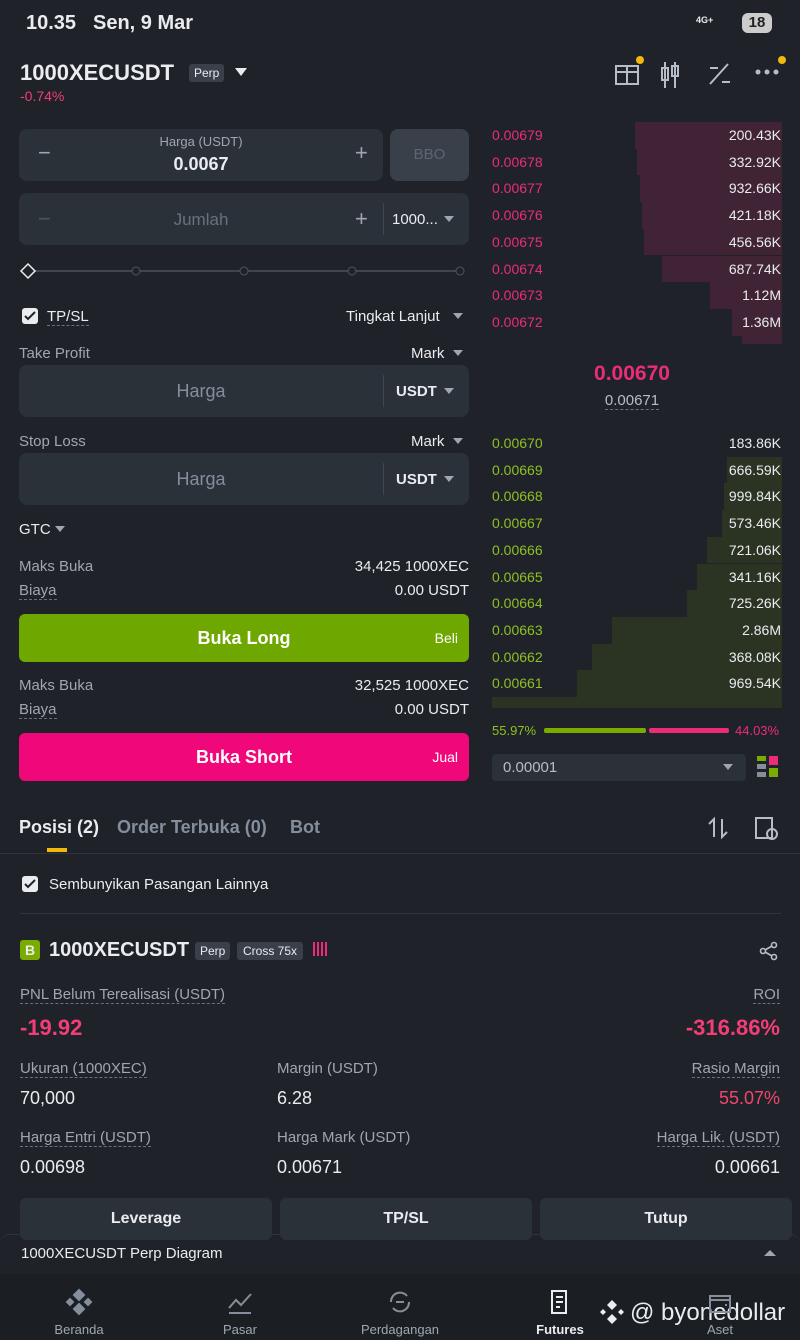 The image size is (800, 1340). What do you see at coordinates (700, 72) in the screenshot?
I see `toolbar-icons` at bounding box center [700, 72].